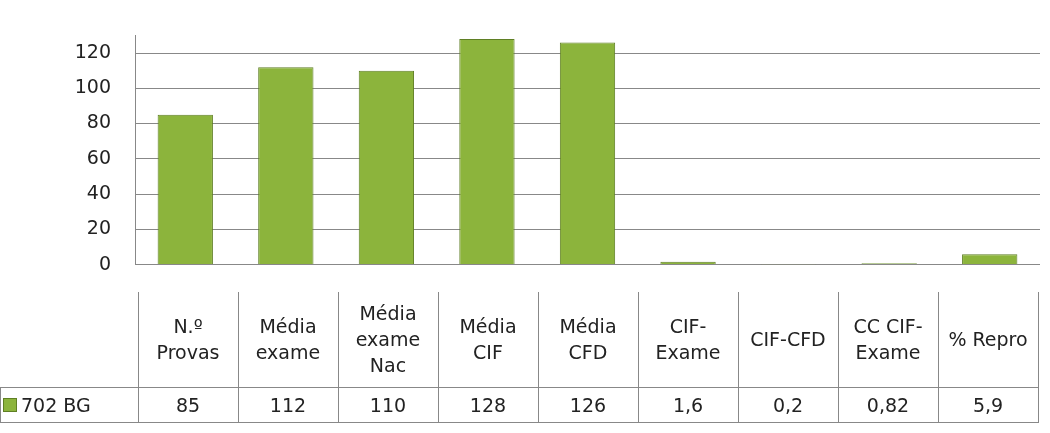  I want to click on data-label: 85, so click(188, 404).